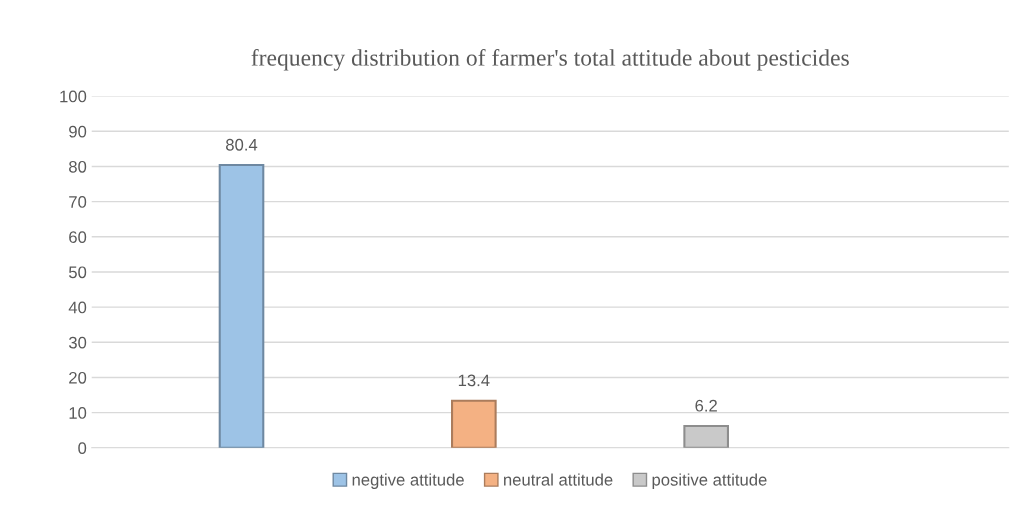 Image resolution: width=1019 pixels, height=506 pixels. I want to click on y-tick-label: 10, so click(78, 413).